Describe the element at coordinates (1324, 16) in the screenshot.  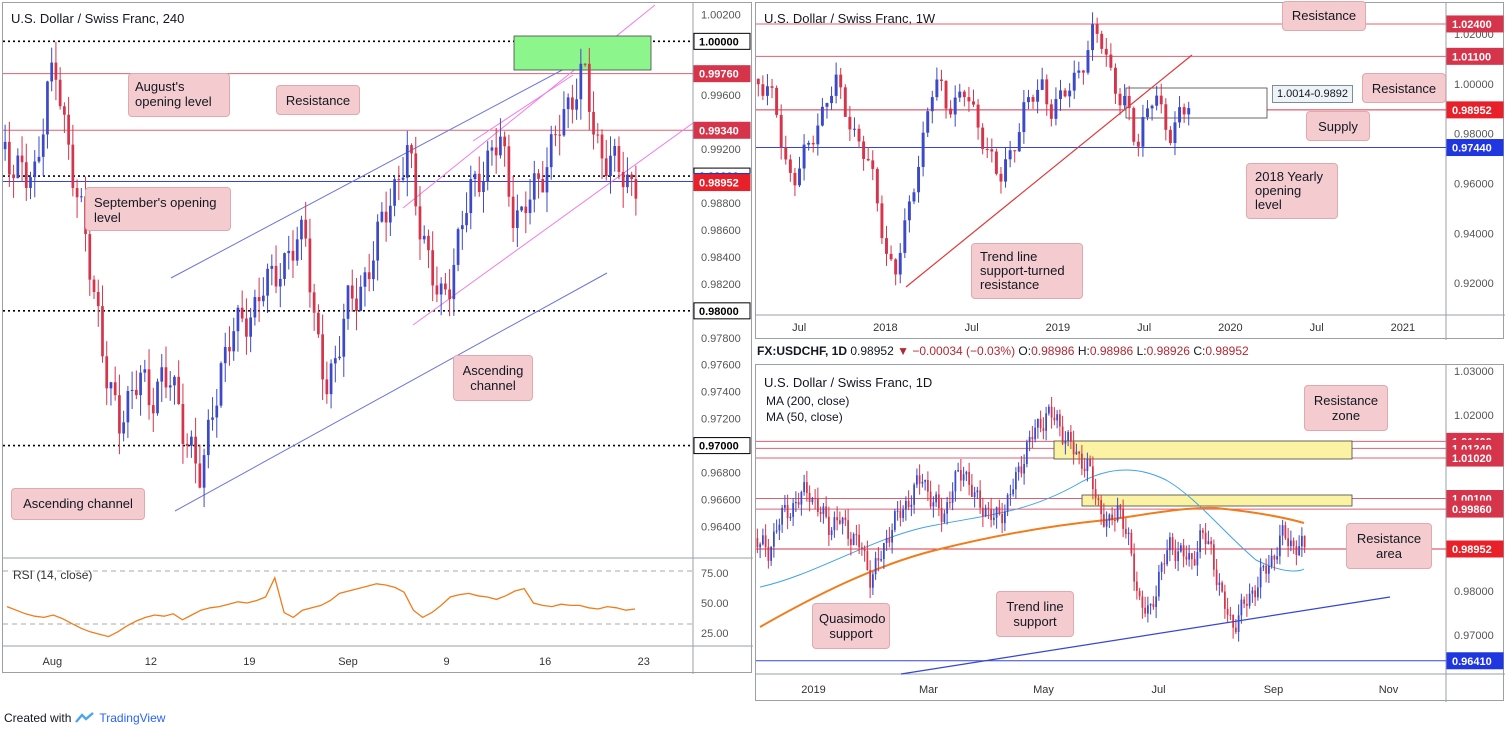
I see `note-resistance-b: Resistance` at that location.